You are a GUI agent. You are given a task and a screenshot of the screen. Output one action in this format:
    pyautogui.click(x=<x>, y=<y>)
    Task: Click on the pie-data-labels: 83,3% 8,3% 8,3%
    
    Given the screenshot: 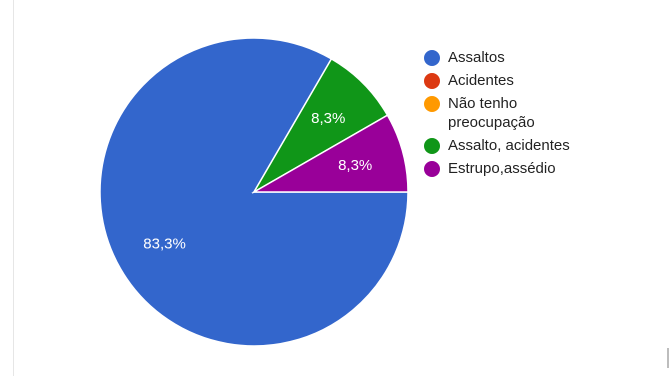 What is the action you would take?
    pyautogui.click(x=257, y=181)
    